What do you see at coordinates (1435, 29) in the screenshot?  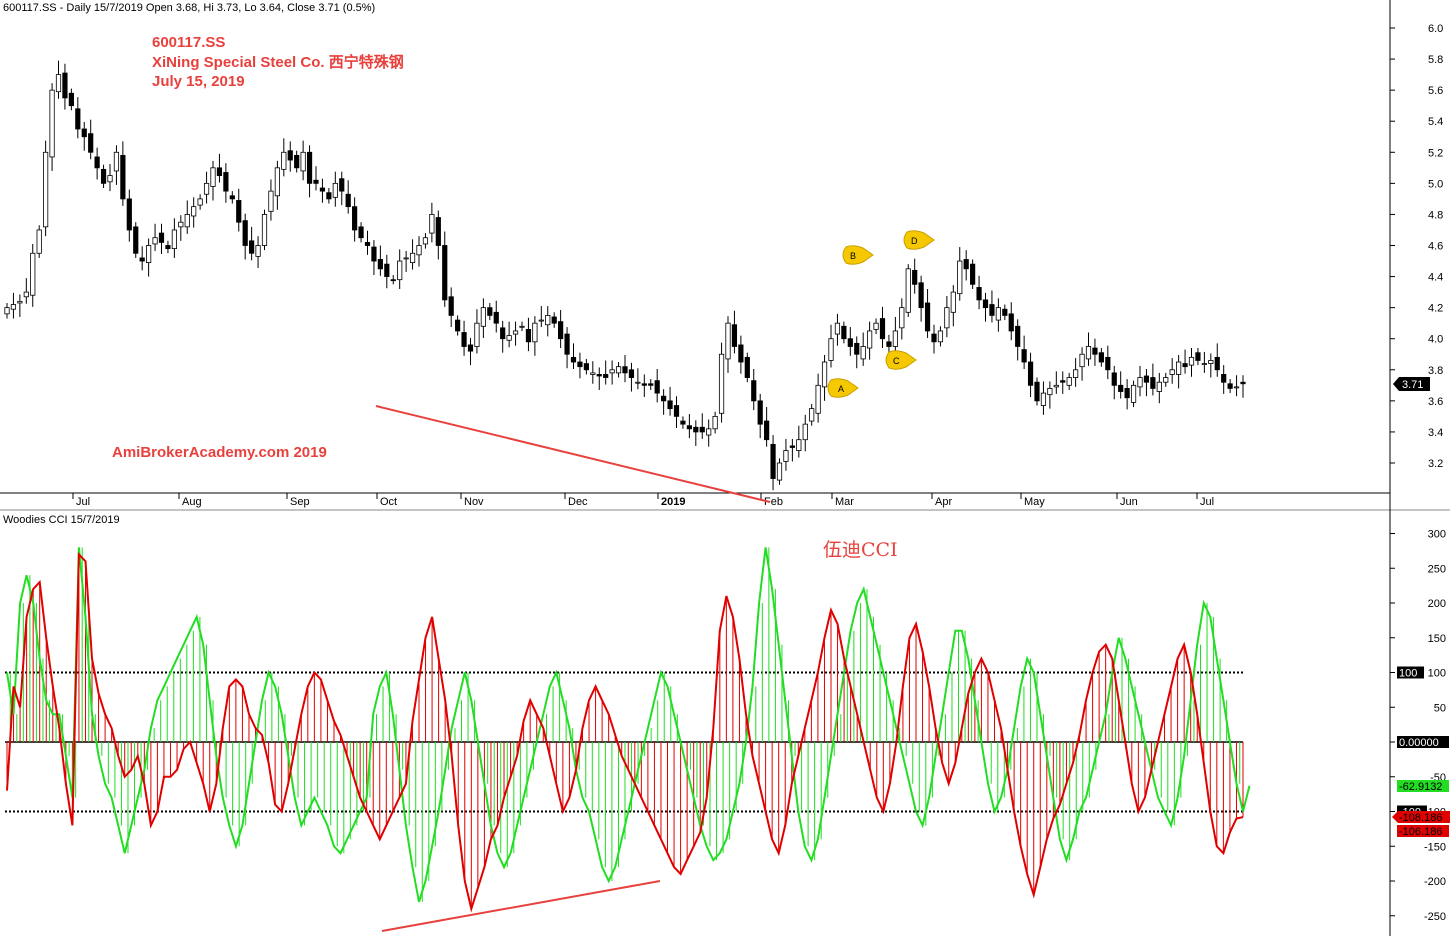 I see `price-ytick-label: 6.0` at bounding box center [1435, 29].